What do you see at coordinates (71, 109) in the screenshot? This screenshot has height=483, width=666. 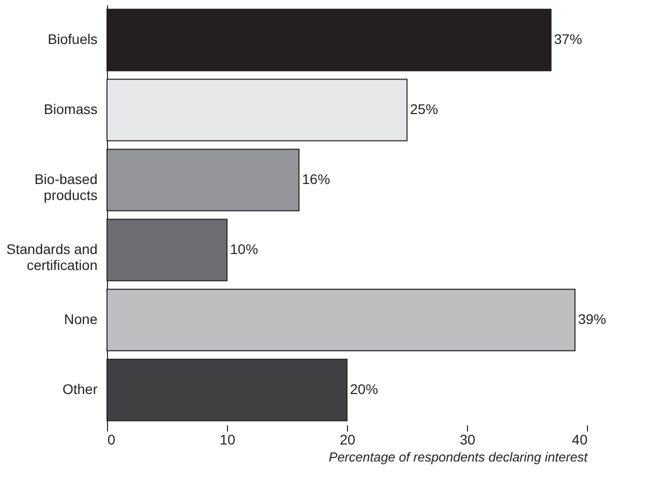 I see `y-tick-label: Biomass` at bounding box center [71, 109].